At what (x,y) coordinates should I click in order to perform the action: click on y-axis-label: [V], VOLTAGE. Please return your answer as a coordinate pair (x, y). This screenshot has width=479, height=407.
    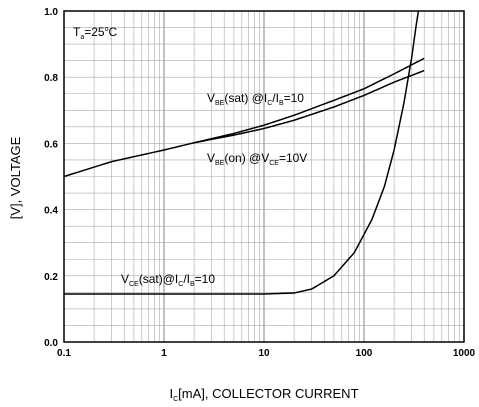
    Looking at the image, I should click on (15, 177).